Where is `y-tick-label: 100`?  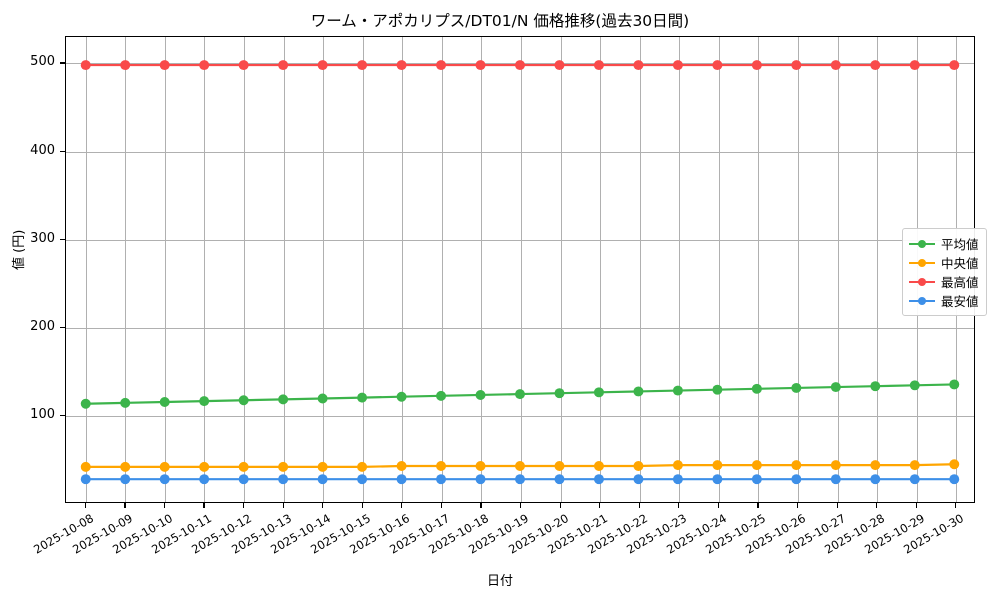 y-tick-label: 100 is located at coordinates (42, 414).